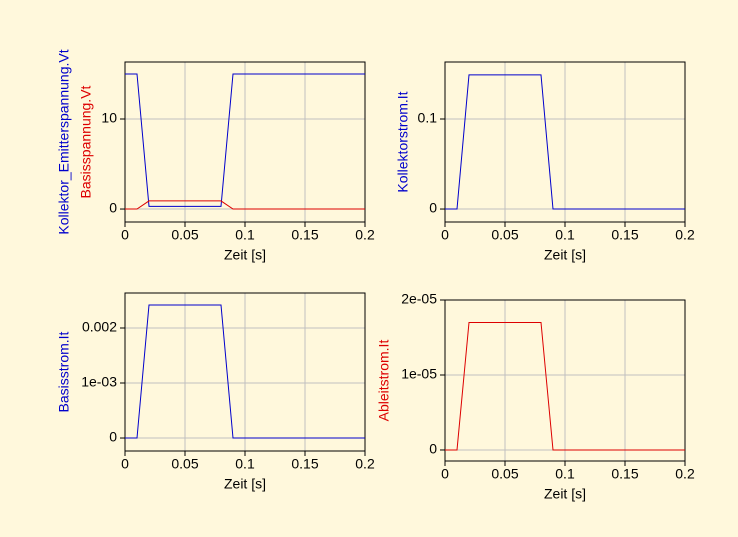  I want to click on y-axis-label: Kollektor_Emitterspannung.Vt, so click(64, 141).